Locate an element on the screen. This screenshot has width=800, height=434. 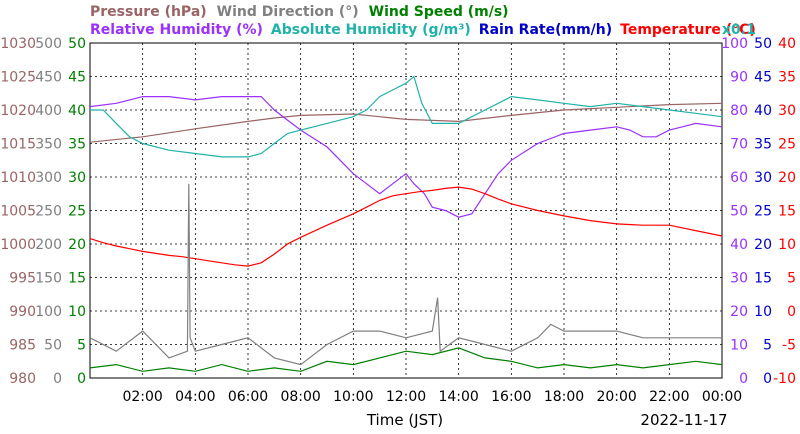
wind-direction-tick-label: 150 is located at coordinates (48, 279).